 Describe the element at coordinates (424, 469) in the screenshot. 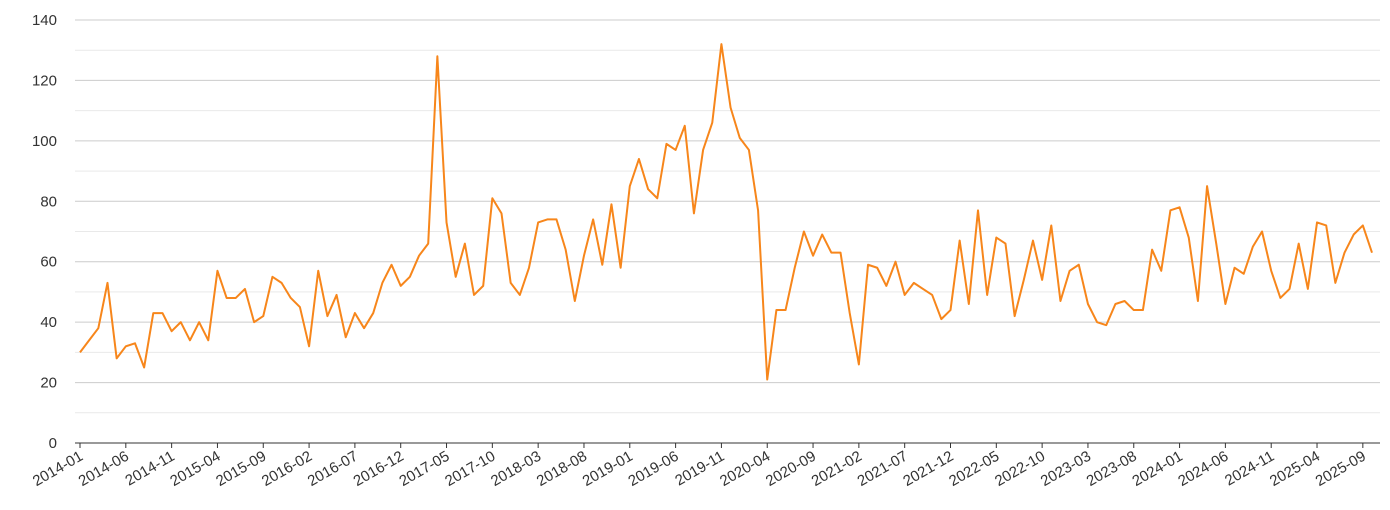

I see `x-tick-label: 2017-05` at that location.